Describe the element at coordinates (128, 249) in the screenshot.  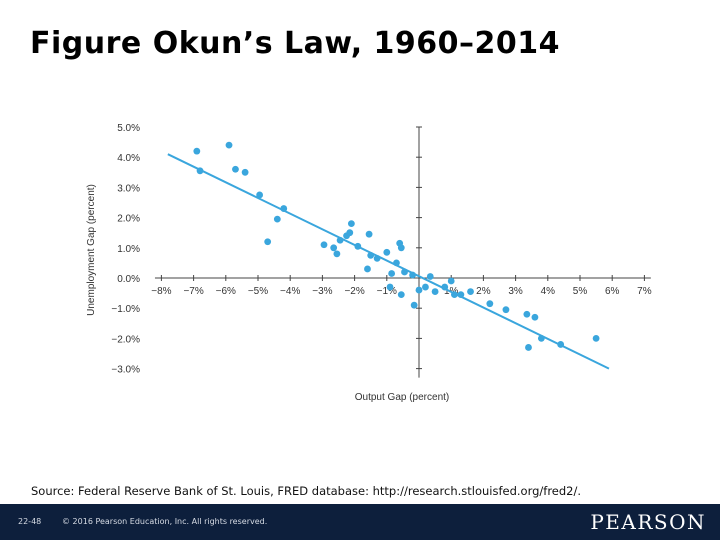
I see `y-tick-label: 1.0%` at that location.